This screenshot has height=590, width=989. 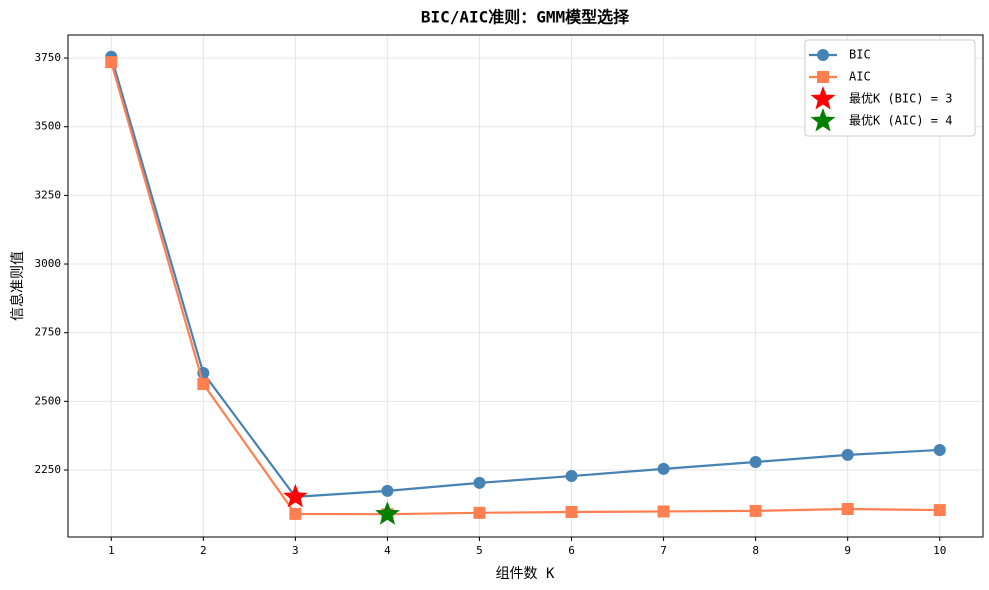 I want to click on chart-title: BIC/AIC准则：GMM模型选择, so click(x=525, y=17).